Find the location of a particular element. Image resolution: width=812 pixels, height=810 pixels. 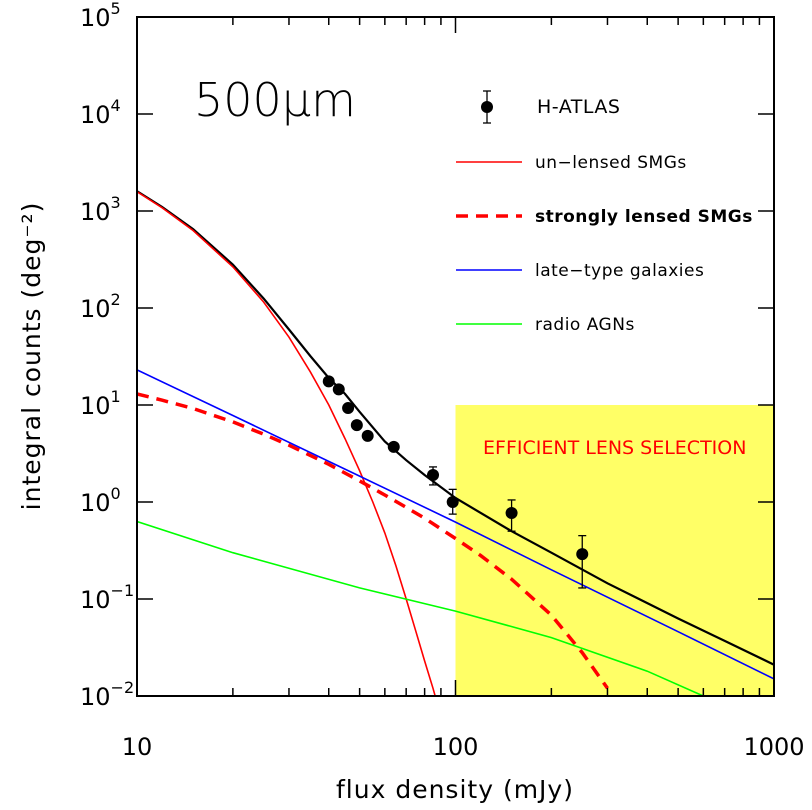

panel-label: 500μm is located at coordinates (275, 100).